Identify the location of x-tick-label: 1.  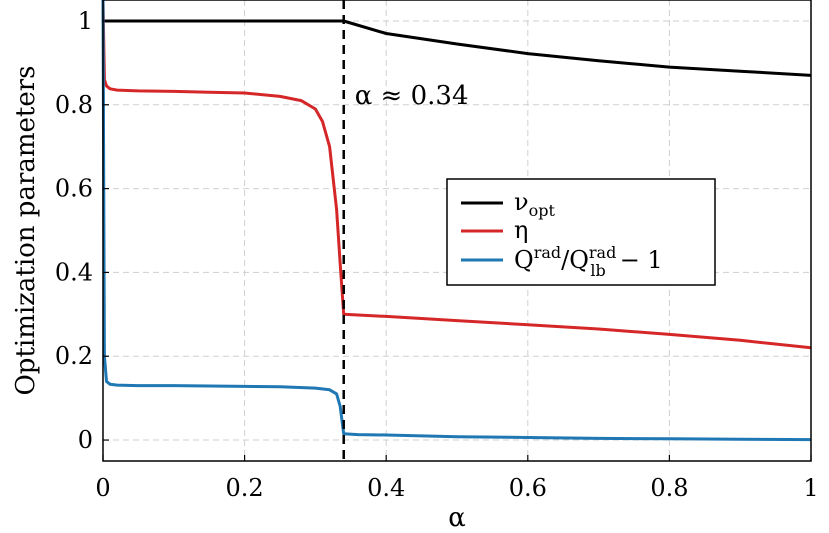
(810, 488).